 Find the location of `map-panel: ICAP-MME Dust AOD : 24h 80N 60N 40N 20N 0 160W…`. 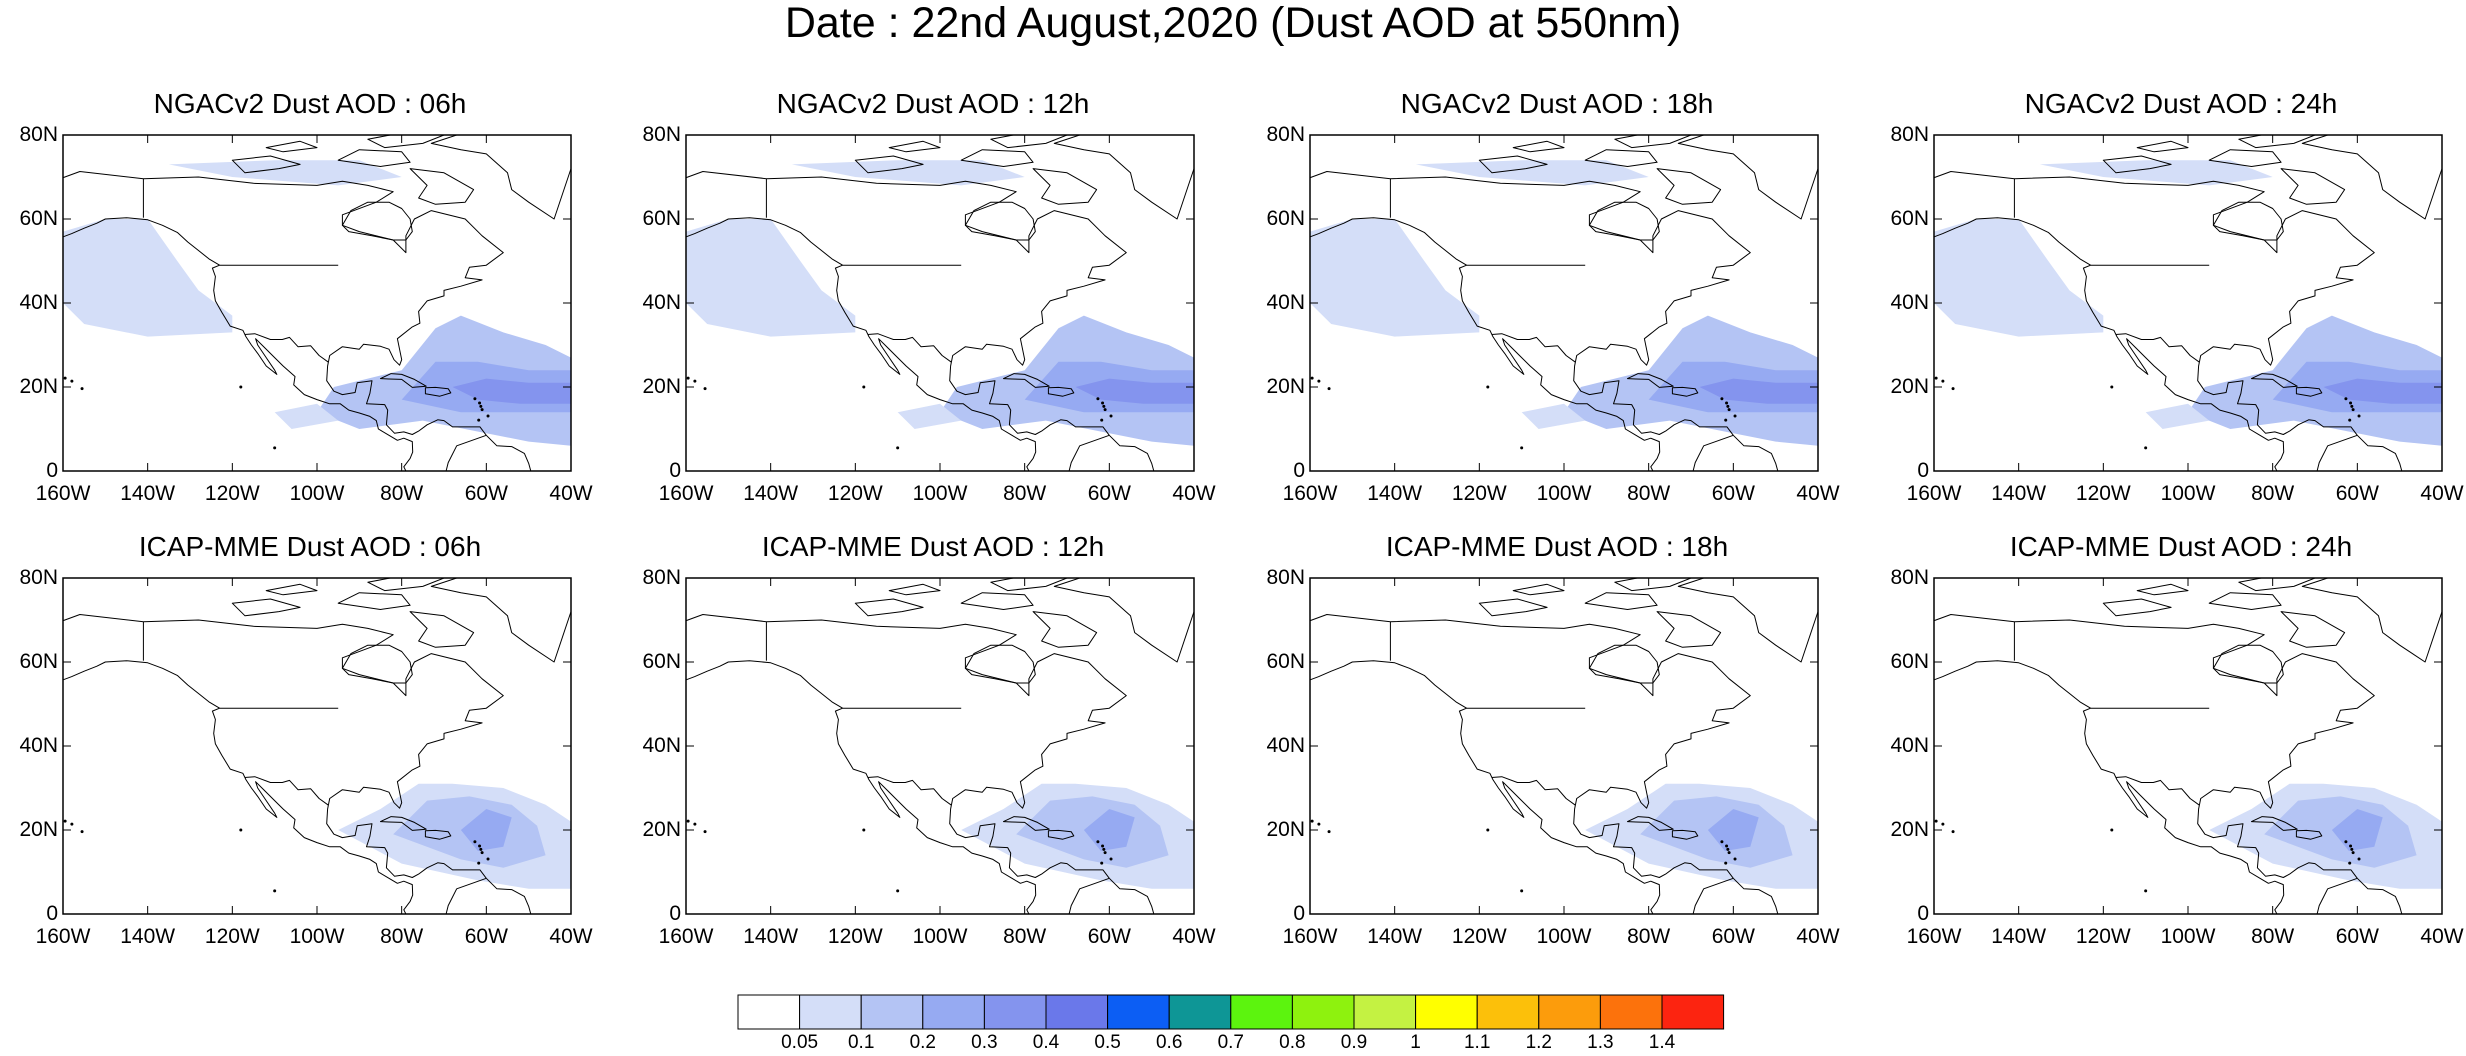

map-panel: ICAP-MME Dust AOD : 24h 80N 60N 40N 20N 0 160W… is located at coordinates (2168, 750).